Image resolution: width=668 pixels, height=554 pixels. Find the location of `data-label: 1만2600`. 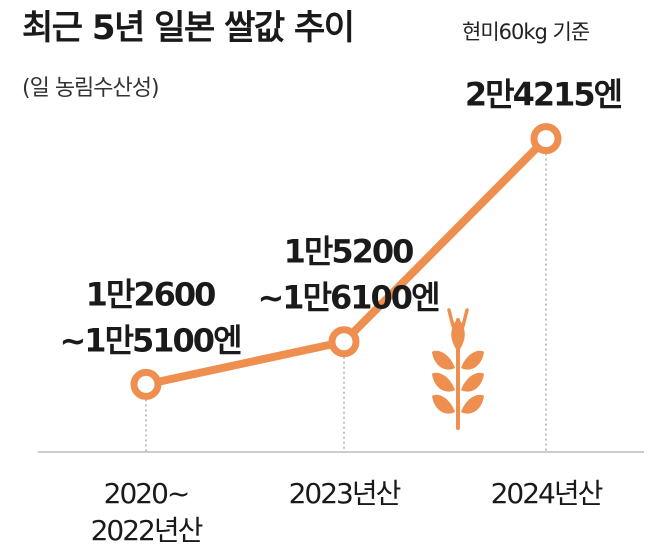

data-label: 1만2600 is located at coordinates (151, 294).